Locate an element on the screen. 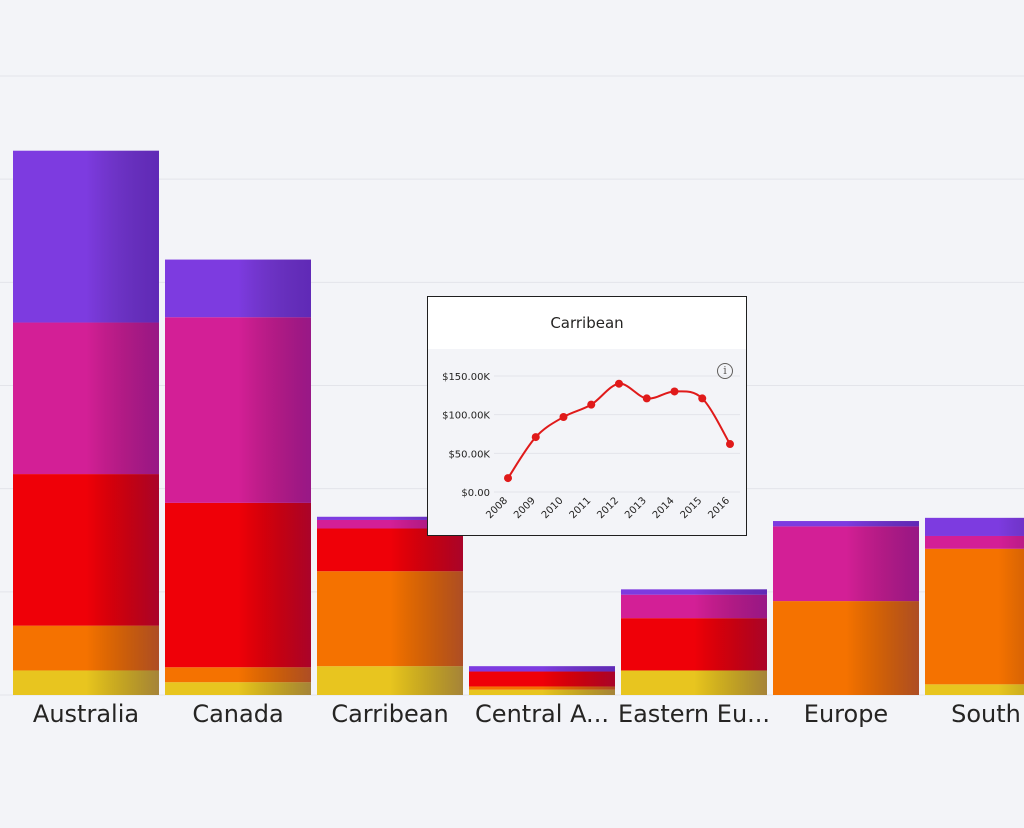 The width and height of the screenshot is (1024, 828). tooltip-x-tick: 2014 is located at coordinates (664, 508).